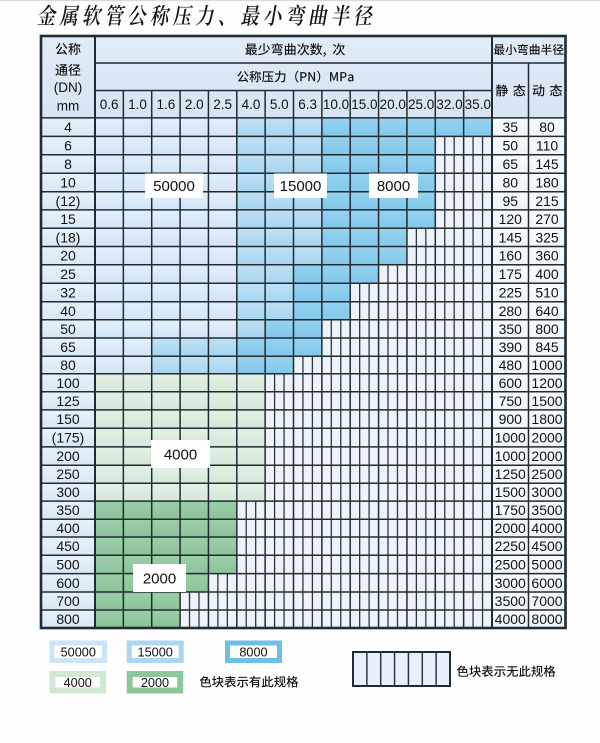  I want to click on svg-text: 5000, so click(546, 564).